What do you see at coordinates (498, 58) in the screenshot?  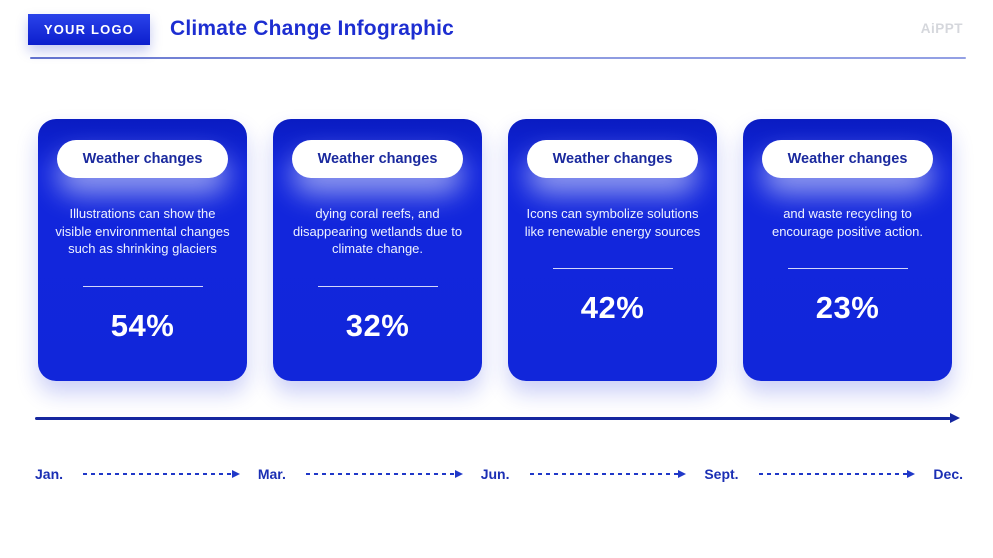 I see `header-divider` at bounding box center [498, 58].